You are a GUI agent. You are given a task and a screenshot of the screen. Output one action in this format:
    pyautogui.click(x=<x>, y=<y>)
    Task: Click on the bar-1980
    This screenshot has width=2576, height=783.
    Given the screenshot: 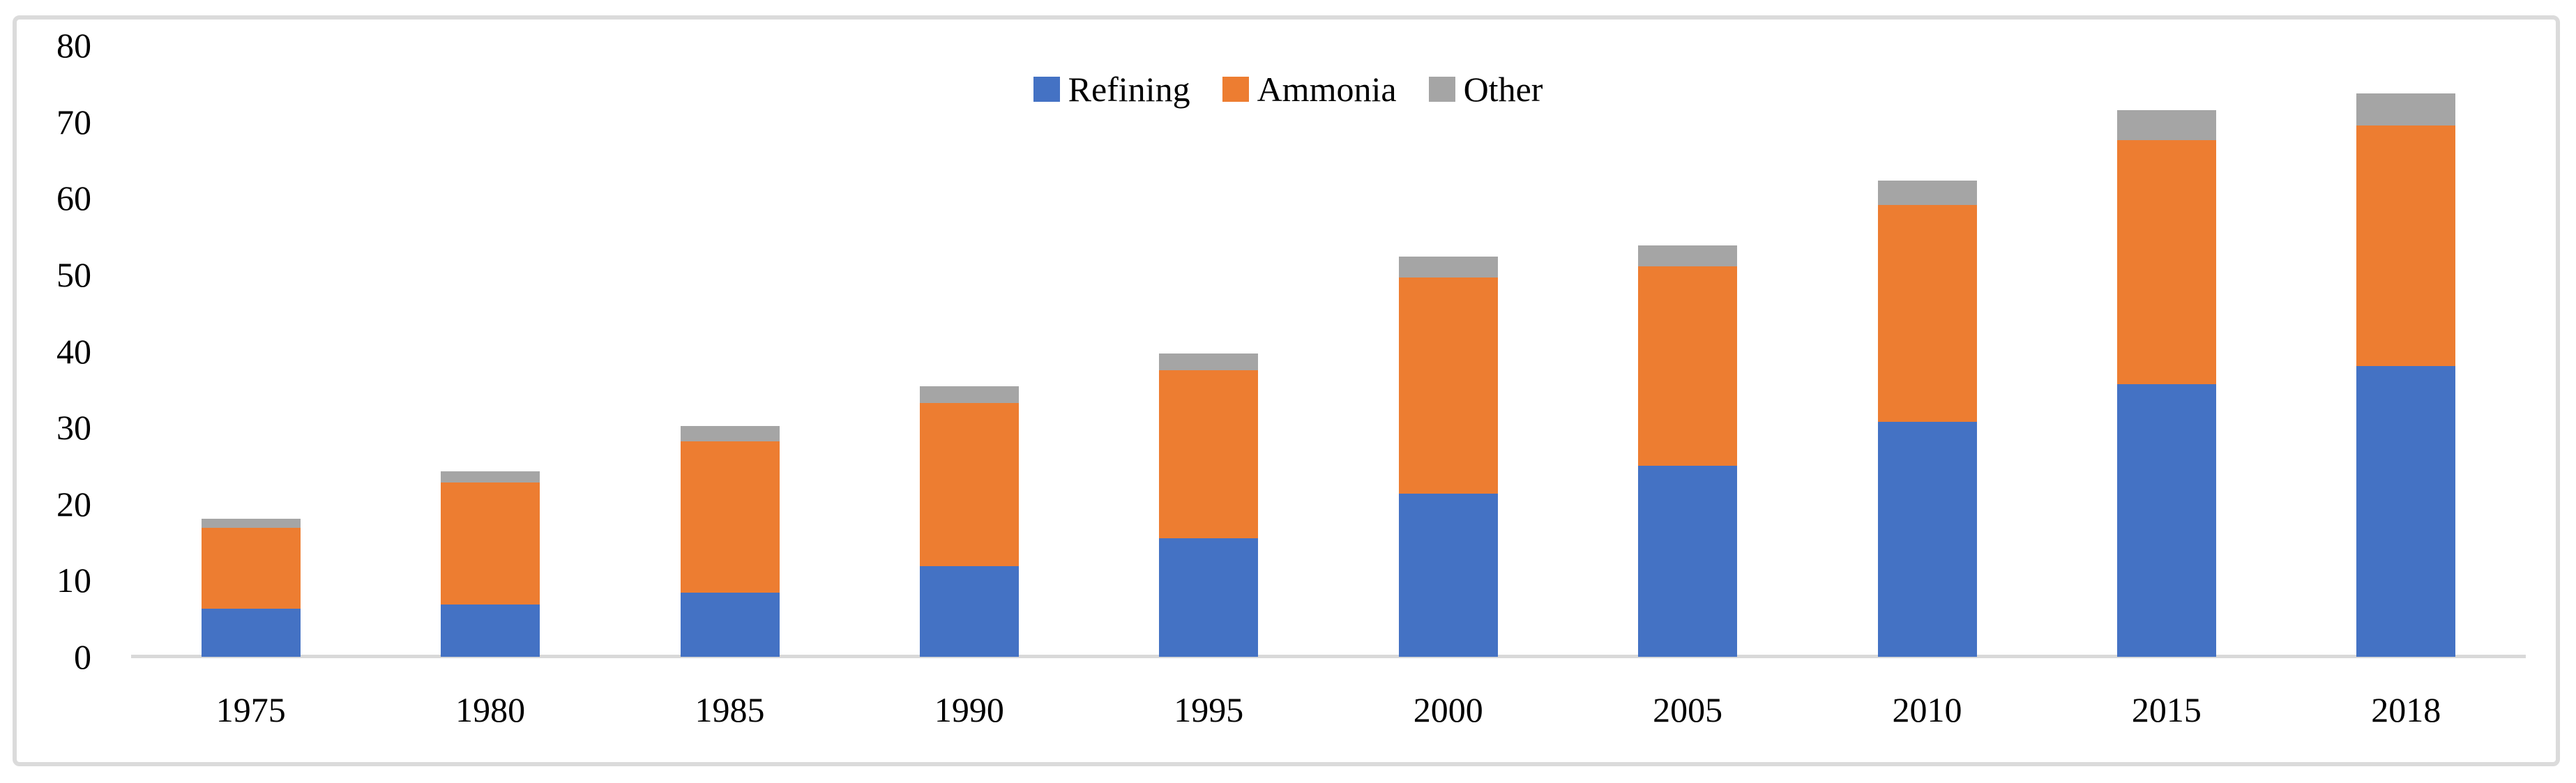 What is the action you would take?
    pyautogui.click(x=490, y=564)
    